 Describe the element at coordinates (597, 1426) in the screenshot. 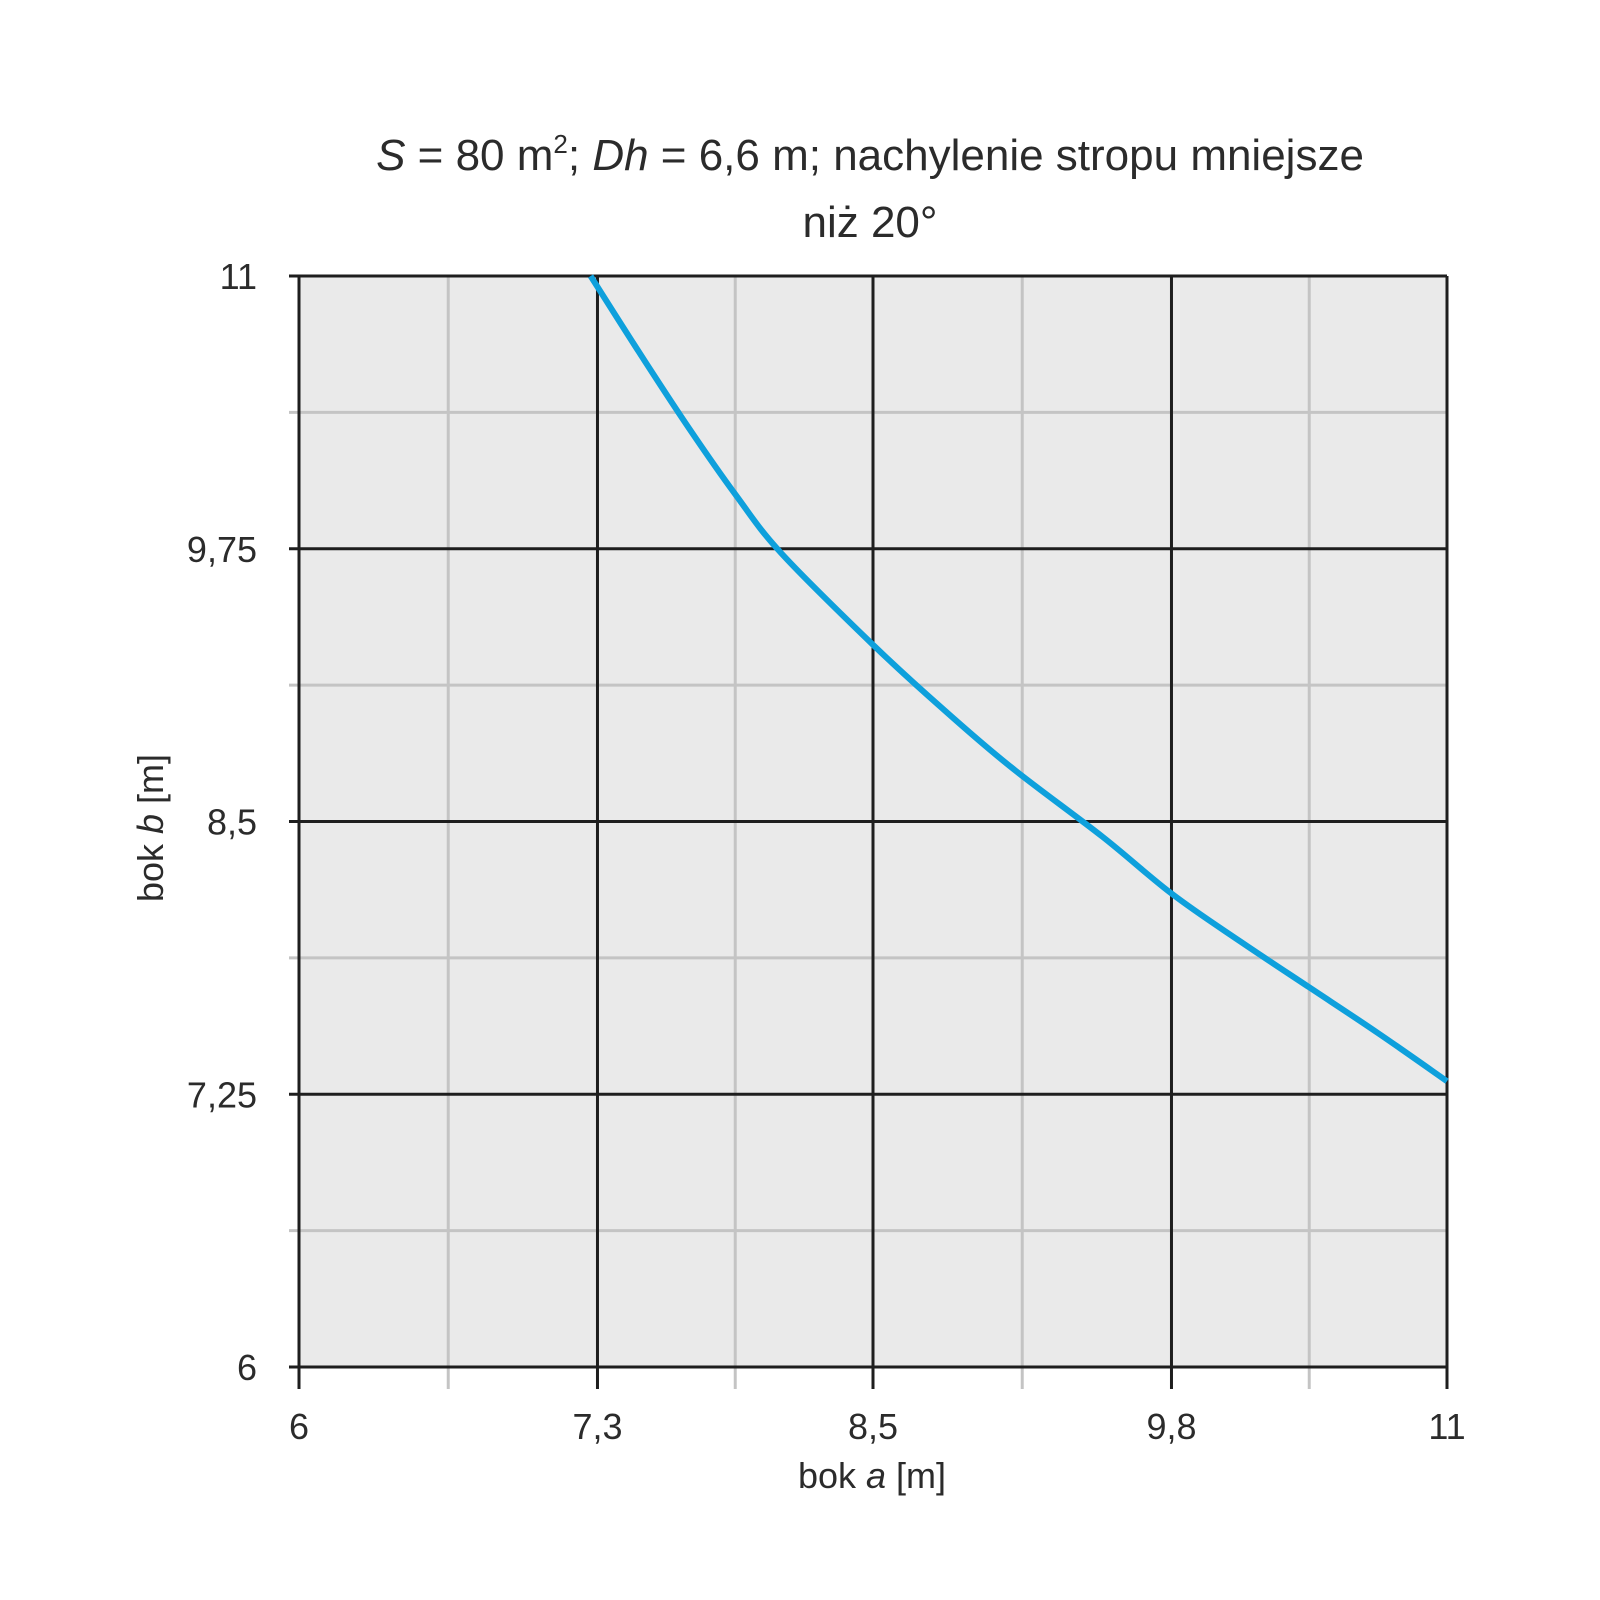

I see `x-tick-label: 7,3` at that location.